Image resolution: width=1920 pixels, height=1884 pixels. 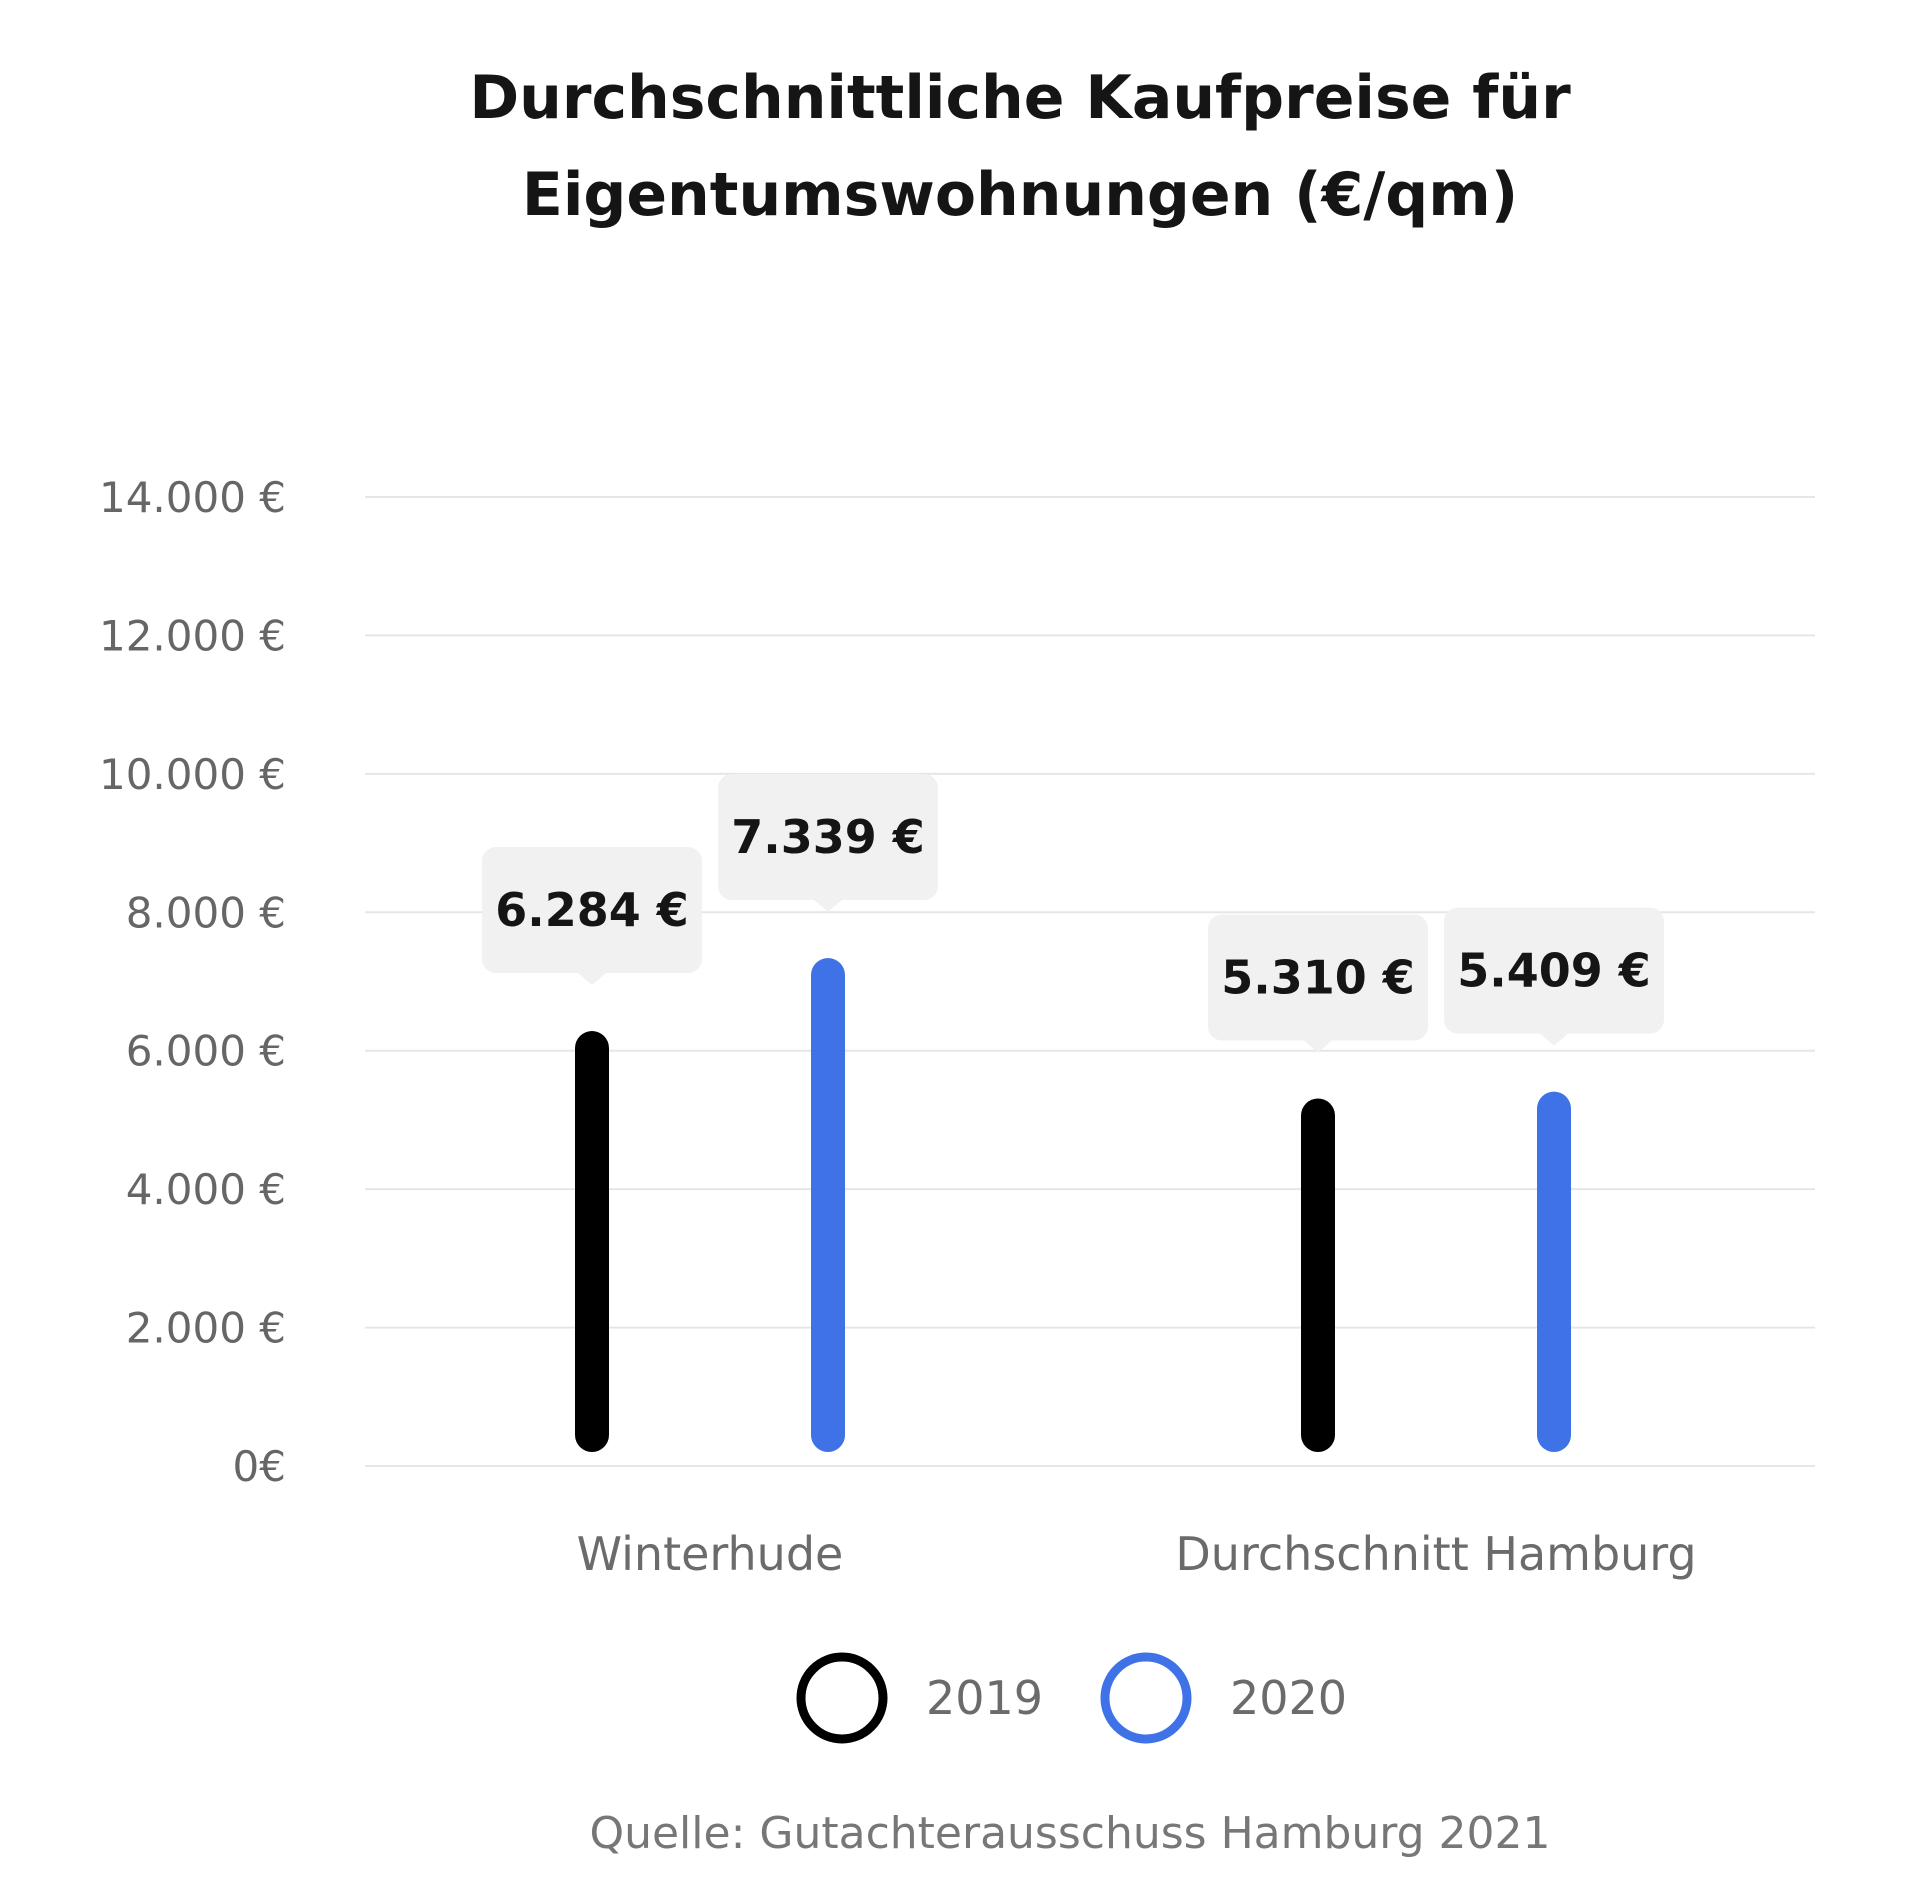 I want to click on legend-label: 2020, so click(x=1288, y=1698).